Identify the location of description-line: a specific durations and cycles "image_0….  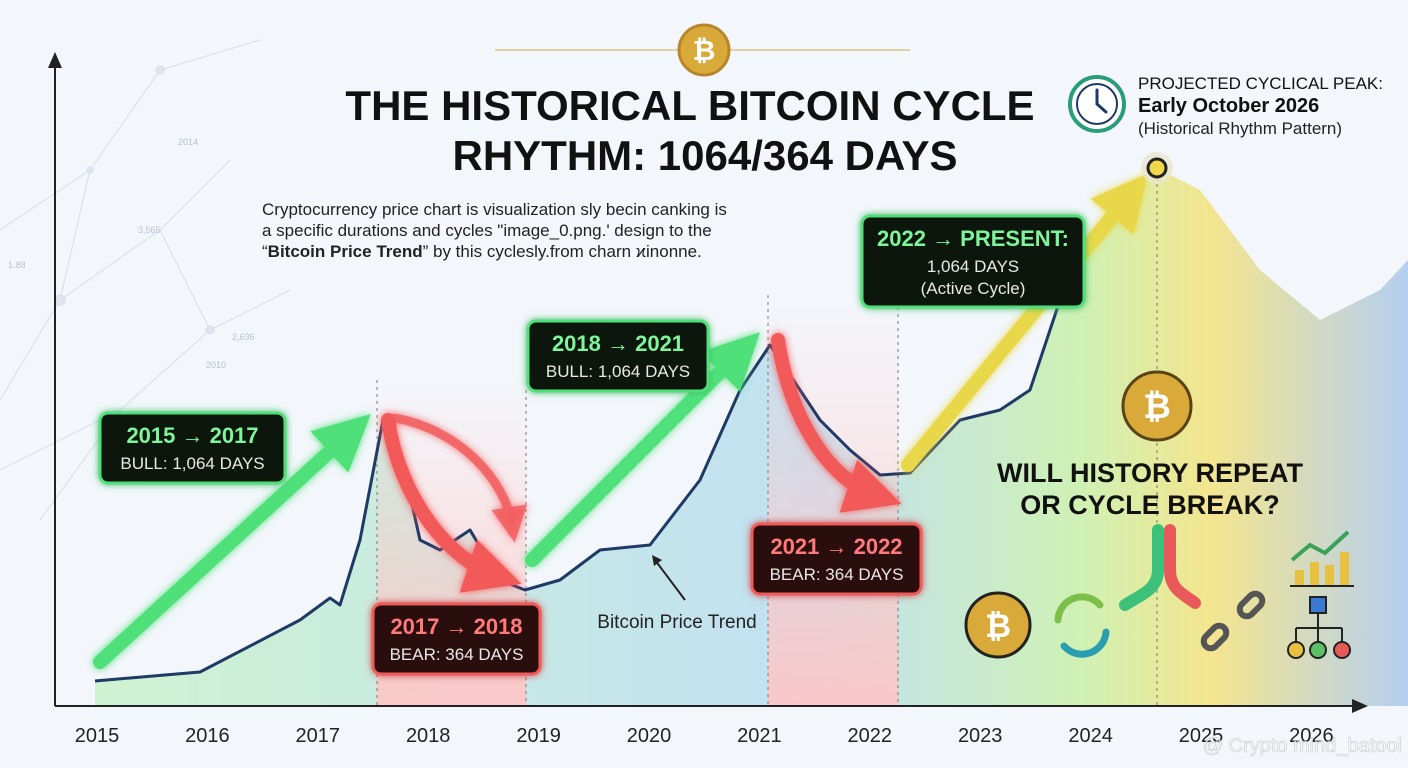
(487, 230).